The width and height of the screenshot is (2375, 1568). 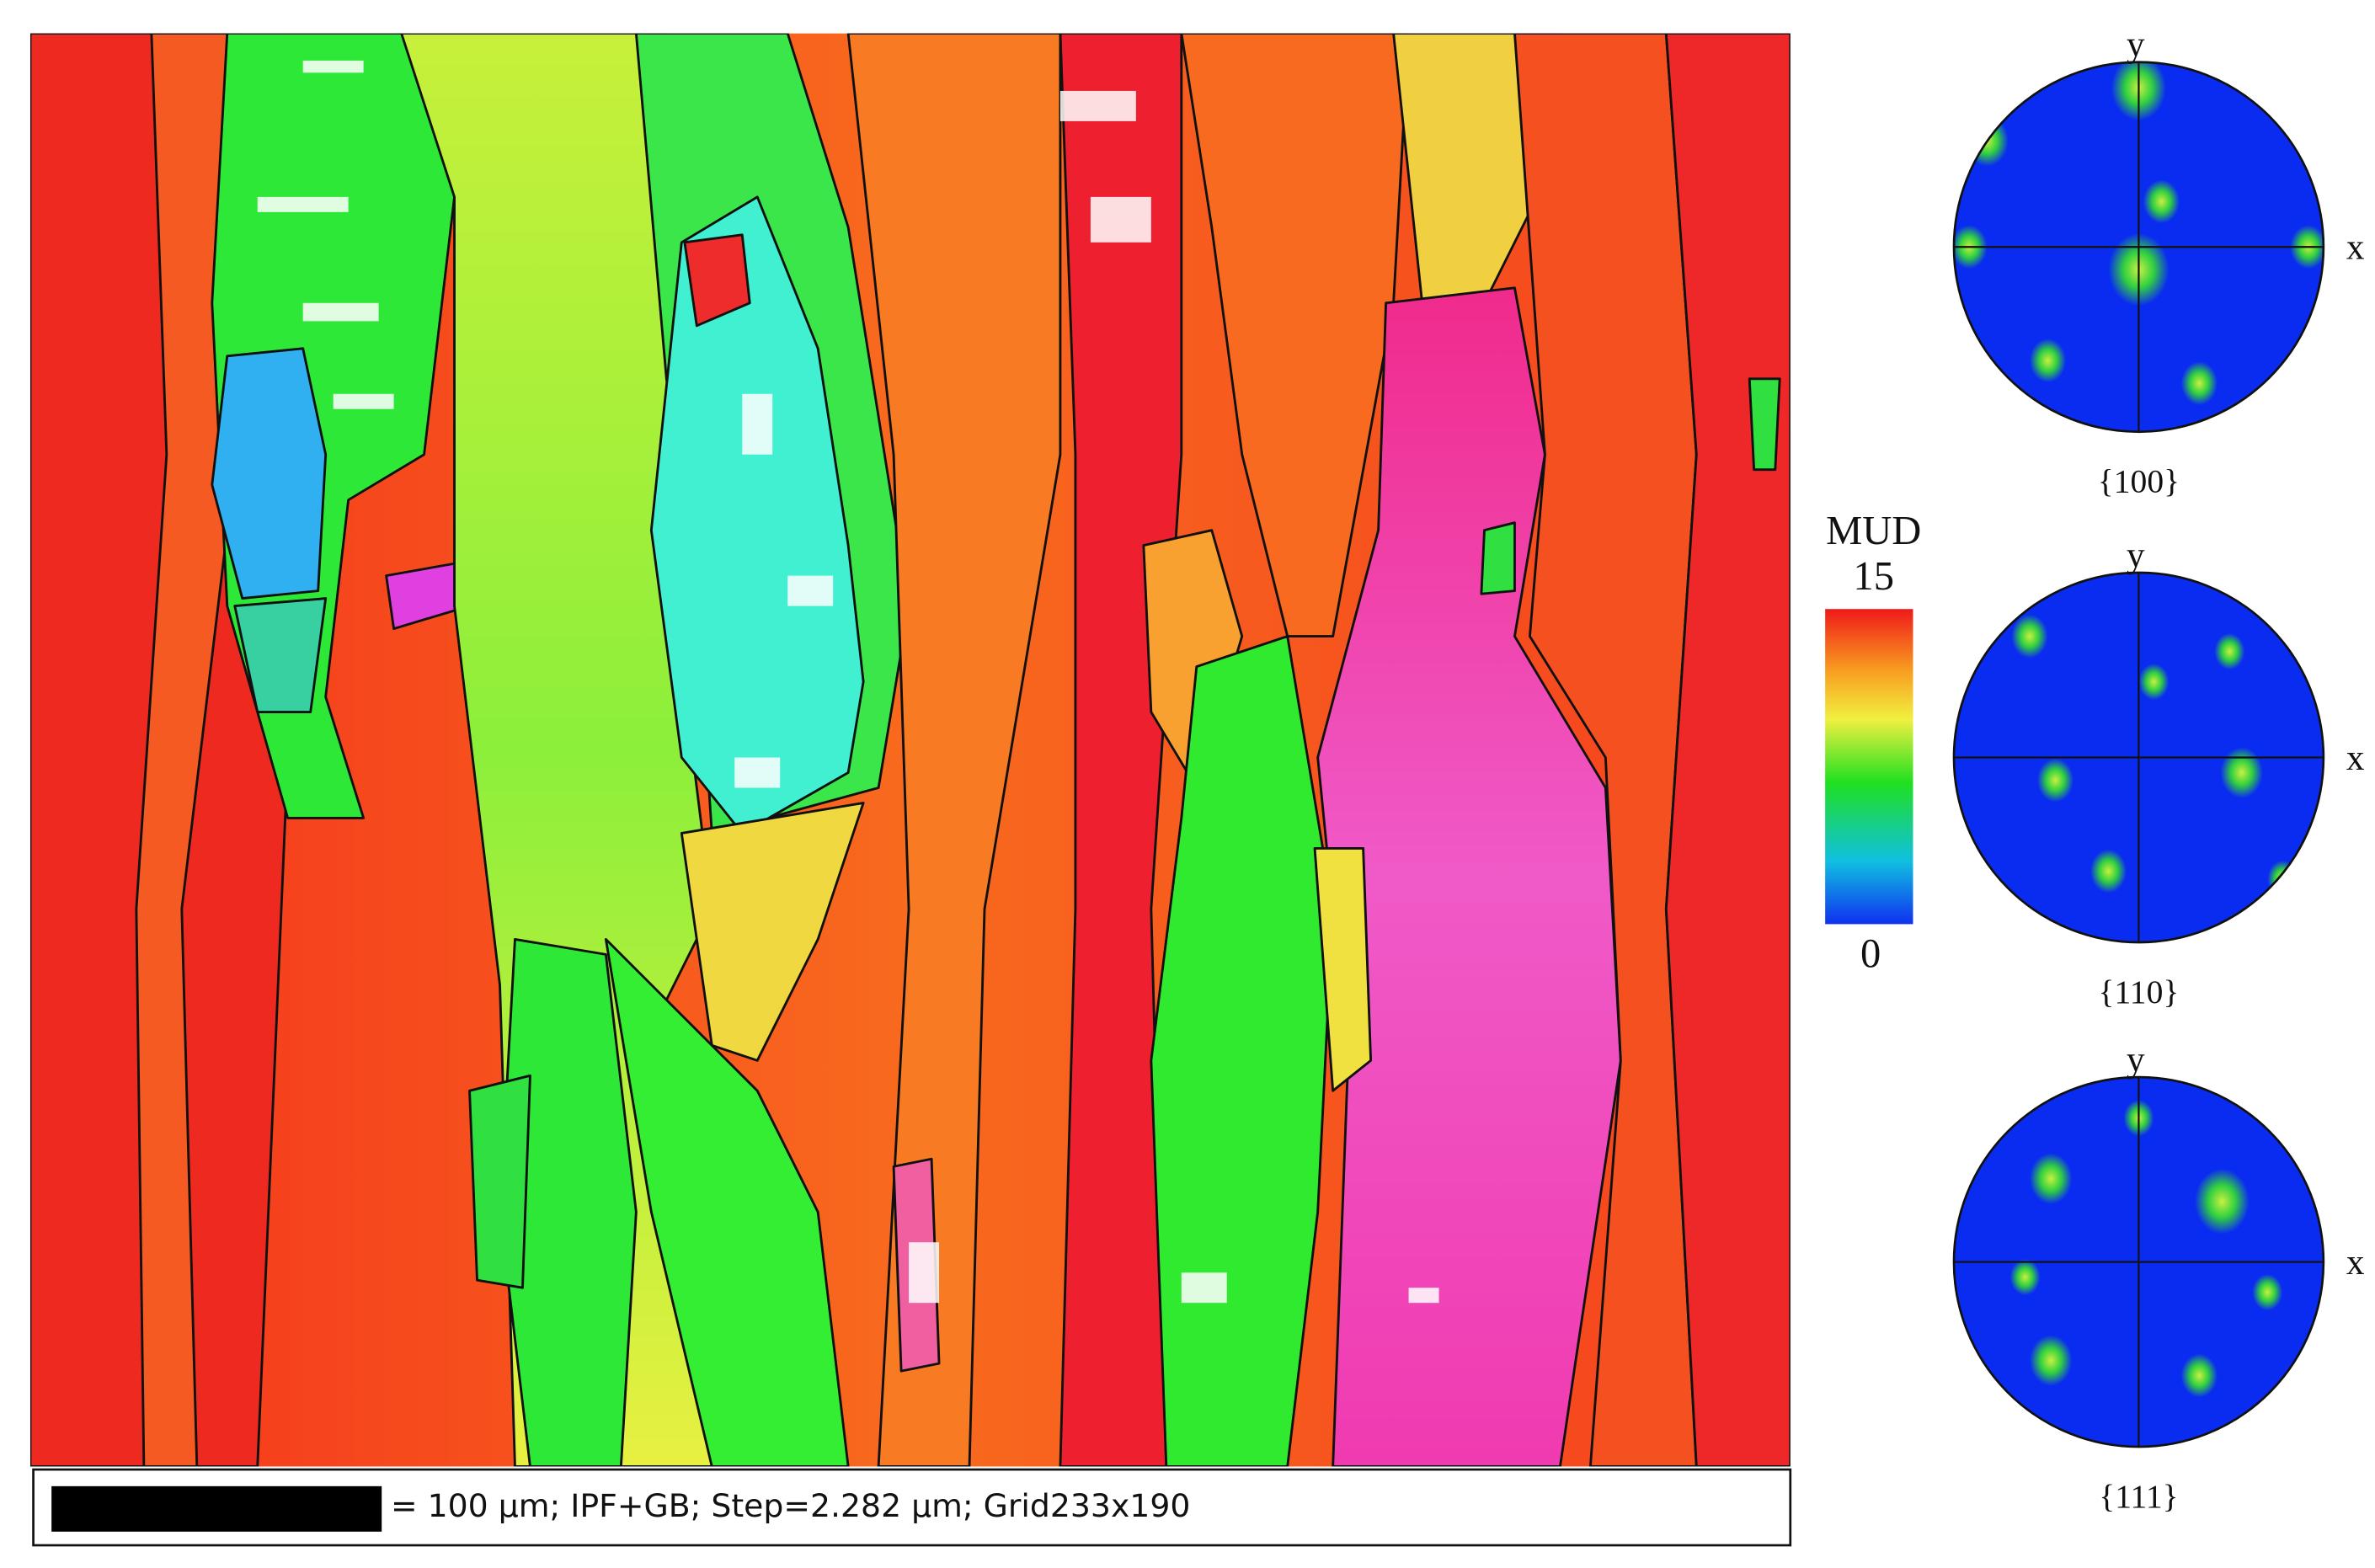 I want to click on pole-figure-label: {100}, so click(x=2139, y=481).